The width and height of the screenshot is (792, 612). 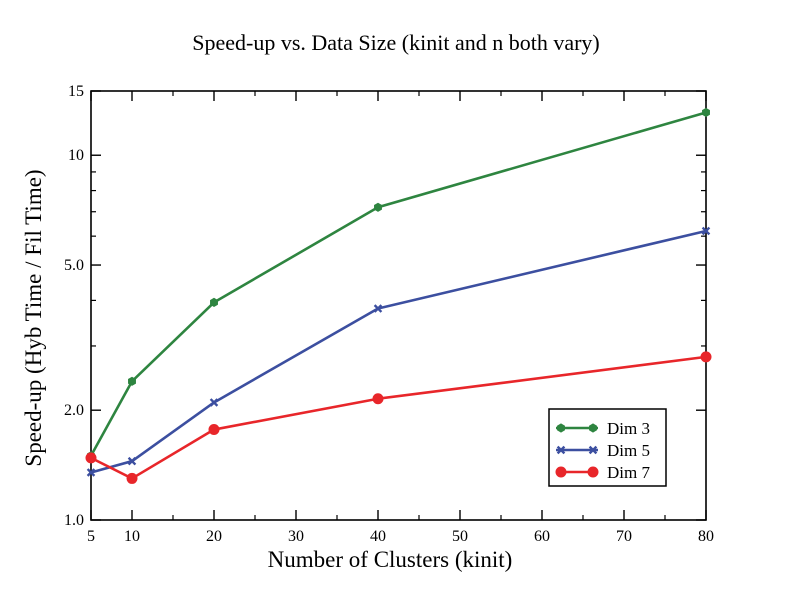 I want to click on x-tick-label: 30, so click(x=296, y=536).